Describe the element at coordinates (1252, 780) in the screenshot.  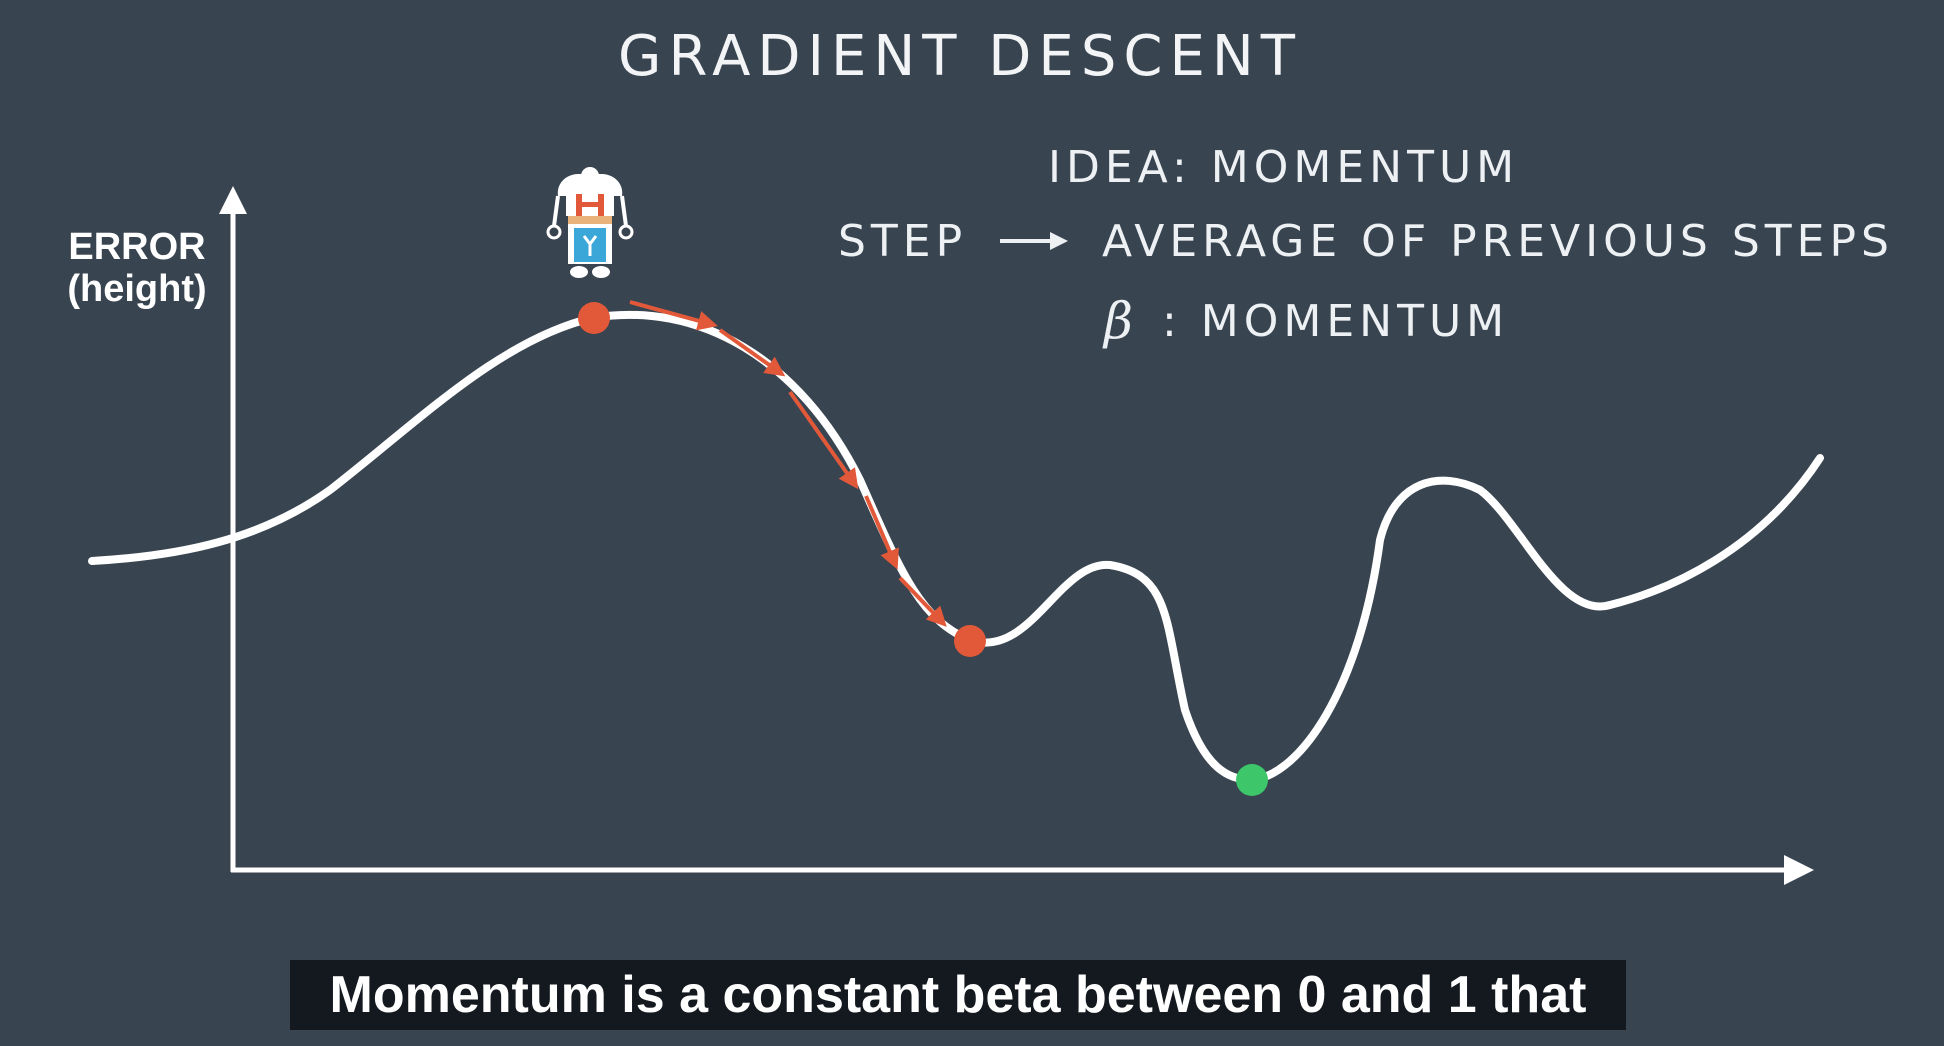
I see `global-minimum-point` at that location.